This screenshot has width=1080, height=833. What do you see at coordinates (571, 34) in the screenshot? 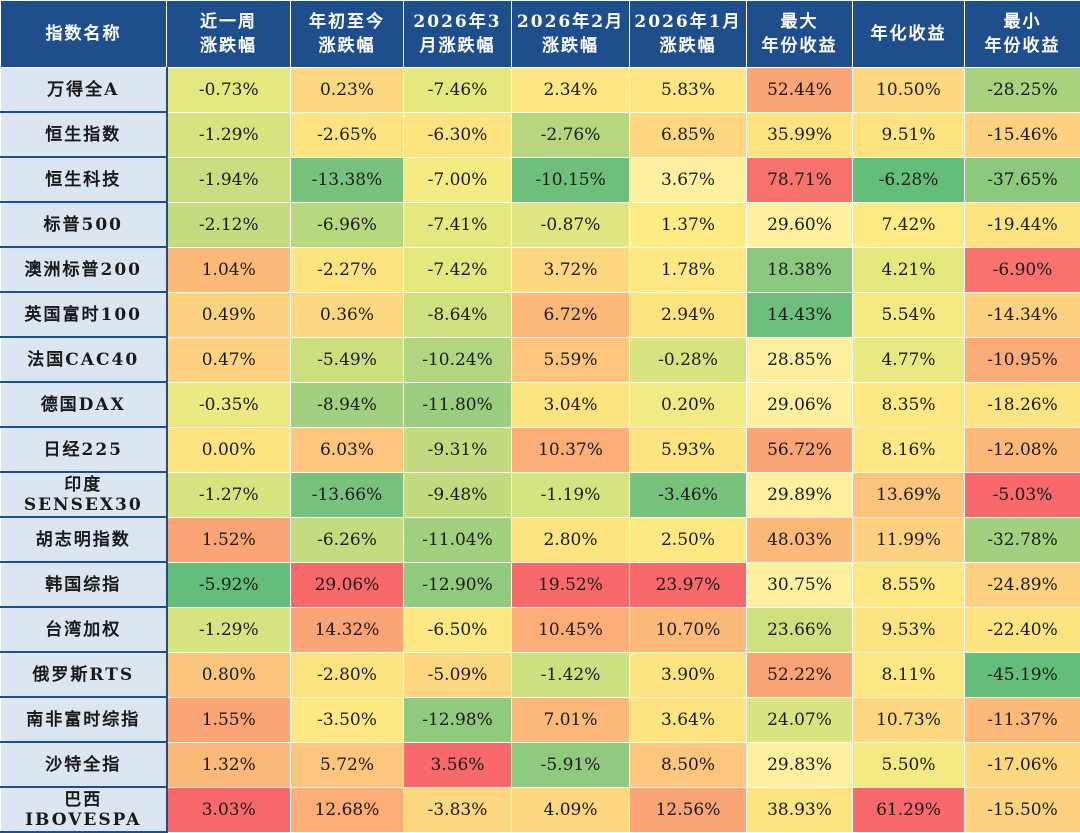
I see `column-header-4: 2026年2月涨跌幅` at bounding box center [571, 34].